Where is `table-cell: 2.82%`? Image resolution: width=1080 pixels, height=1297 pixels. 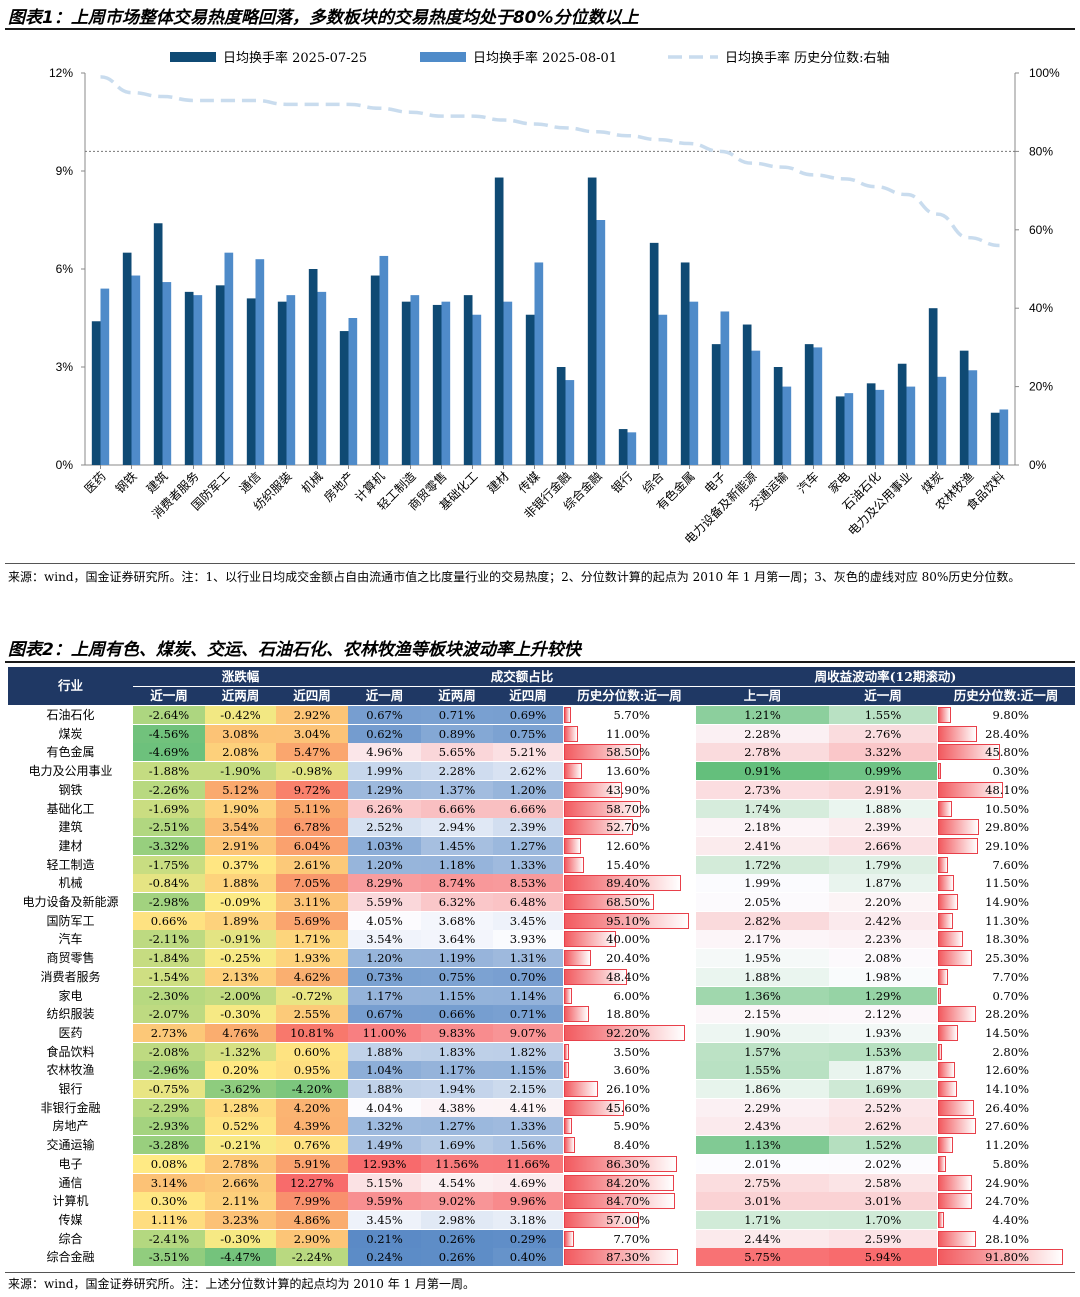
table-cell: 2.82% is located at coordinates (762, 920).